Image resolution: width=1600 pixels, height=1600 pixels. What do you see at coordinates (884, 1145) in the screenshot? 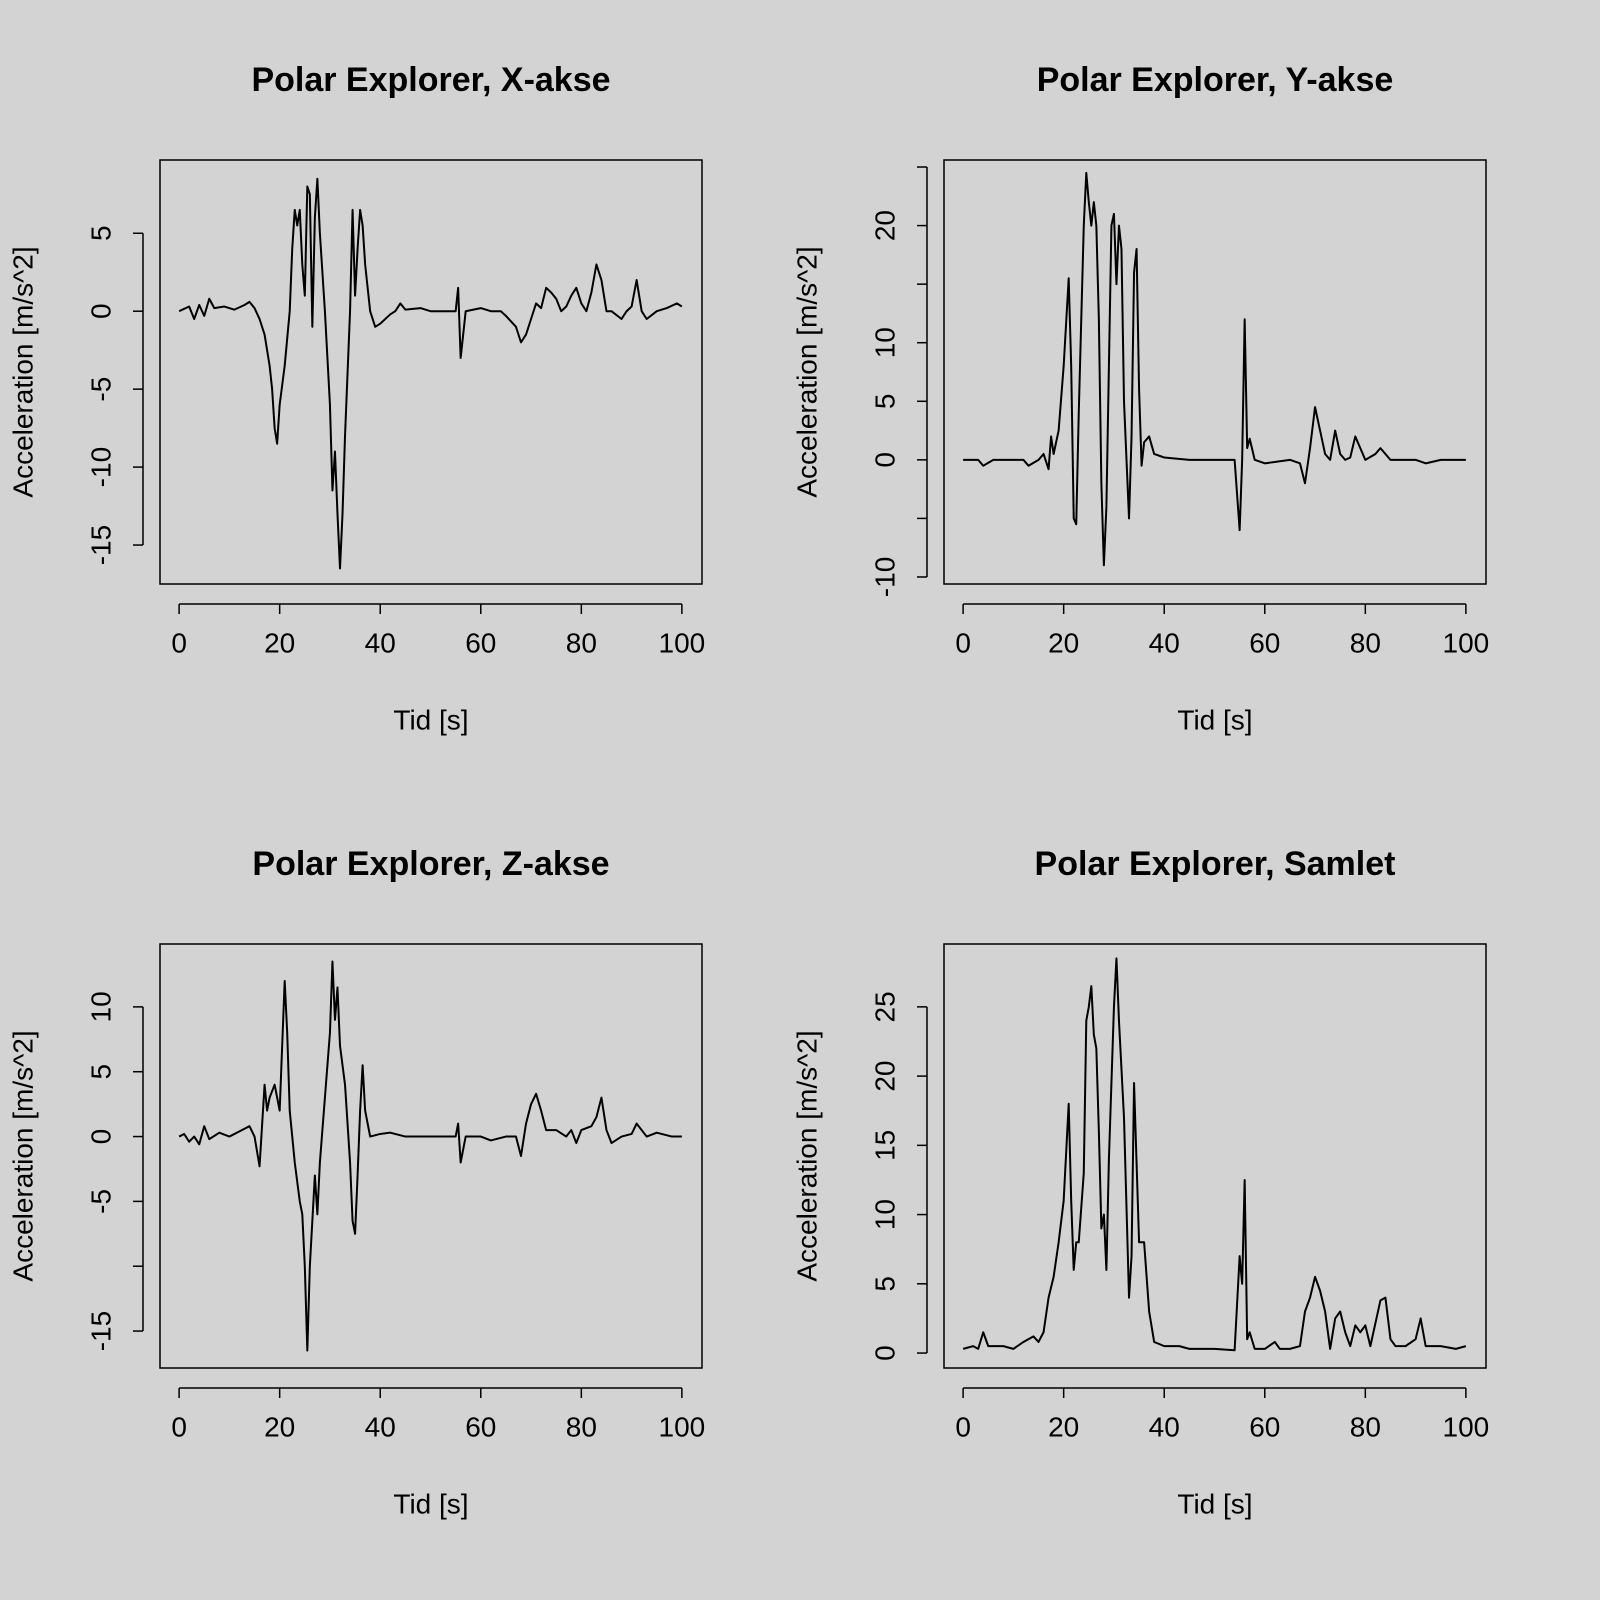
I see `y-tick-label: 15` at bounding box center [884, 1145].